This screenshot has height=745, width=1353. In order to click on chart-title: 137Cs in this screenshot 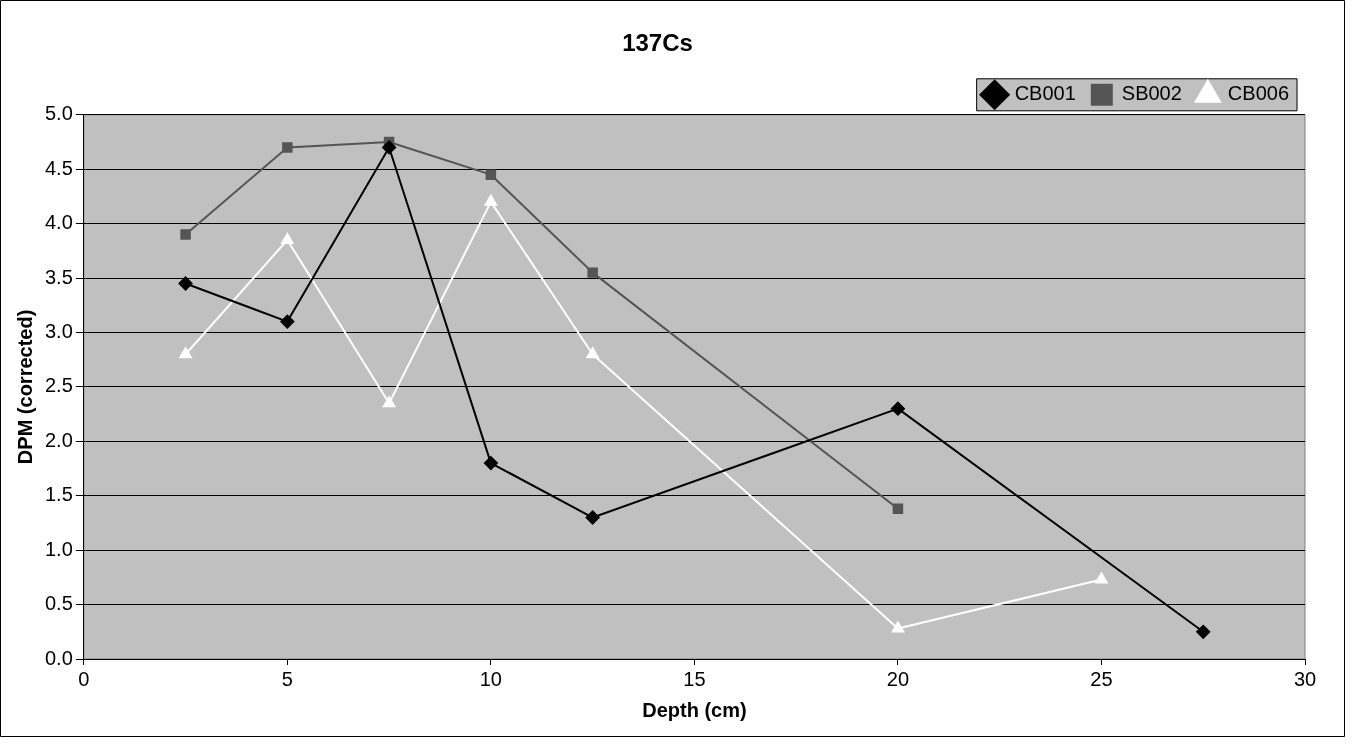, I will do `click(657, 43)`.